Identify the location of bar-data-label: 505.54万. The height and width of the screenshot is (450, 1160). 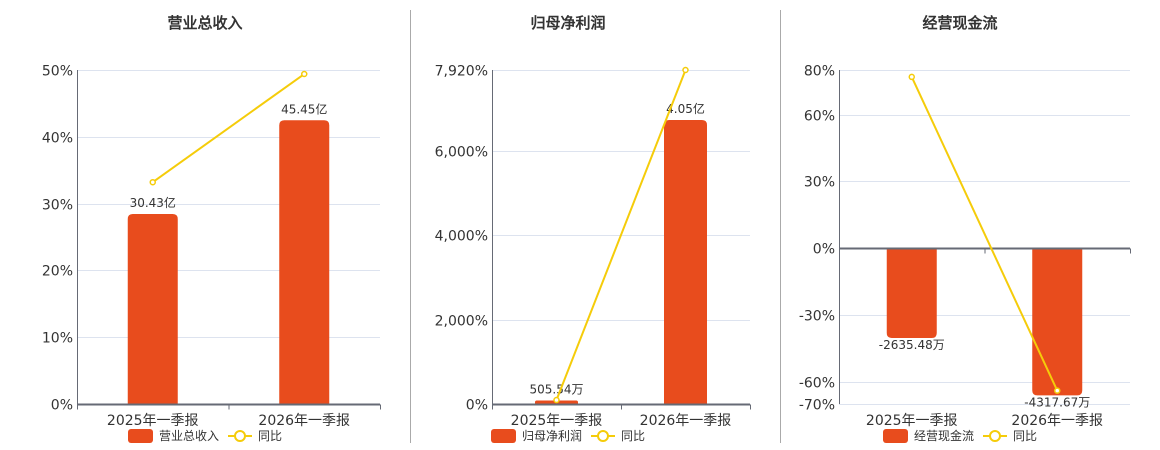
(557, 389).